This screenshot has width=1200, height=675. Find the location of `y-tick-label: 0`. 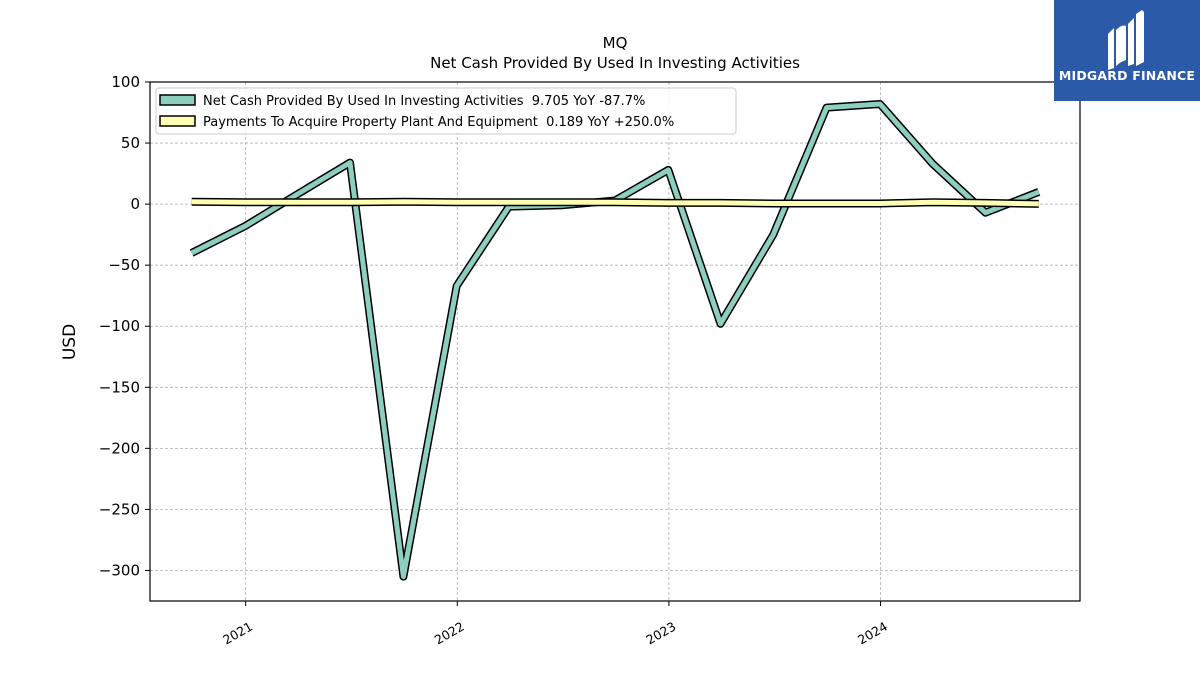

y-tick-label: 0 is located at coordinates (135, 204).